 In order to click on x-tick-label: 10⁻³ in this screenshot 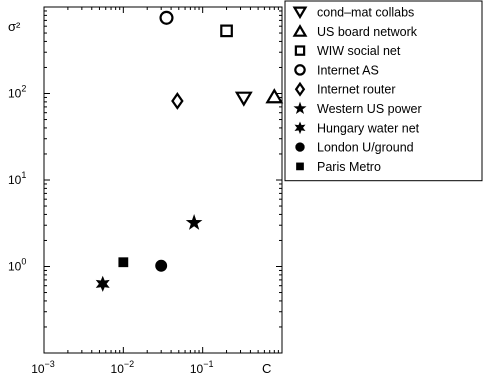, I will do `click(43, 367)`.